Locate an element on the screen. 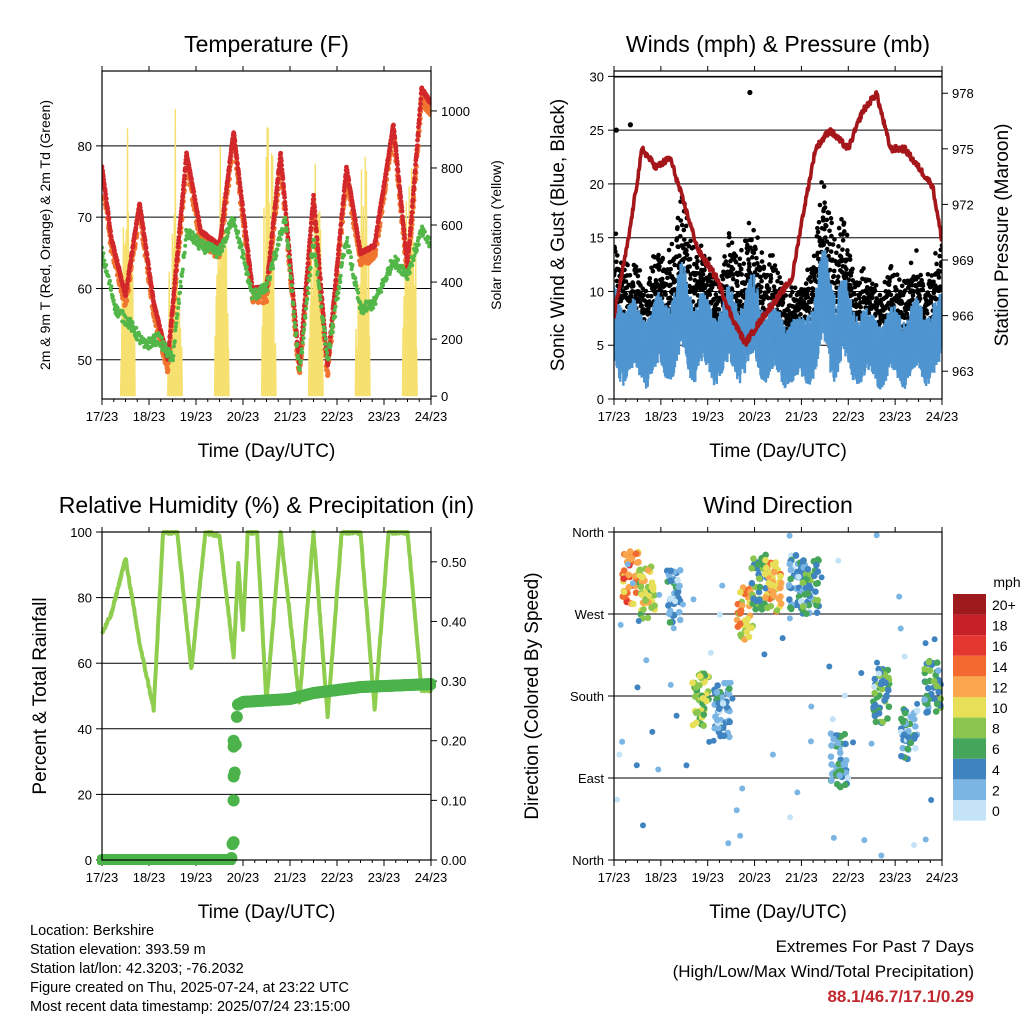  solar-spike is located at coordinates (226, 322).